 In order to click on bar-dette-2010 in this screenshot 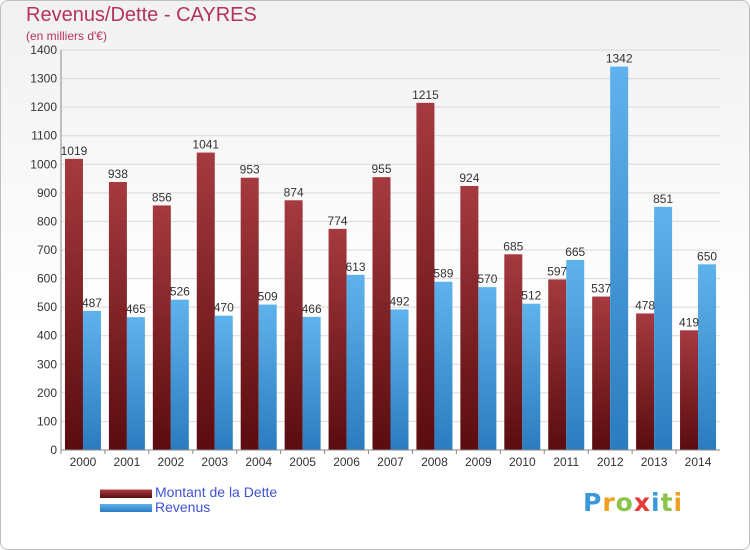, I will do `click(513, 352)`.